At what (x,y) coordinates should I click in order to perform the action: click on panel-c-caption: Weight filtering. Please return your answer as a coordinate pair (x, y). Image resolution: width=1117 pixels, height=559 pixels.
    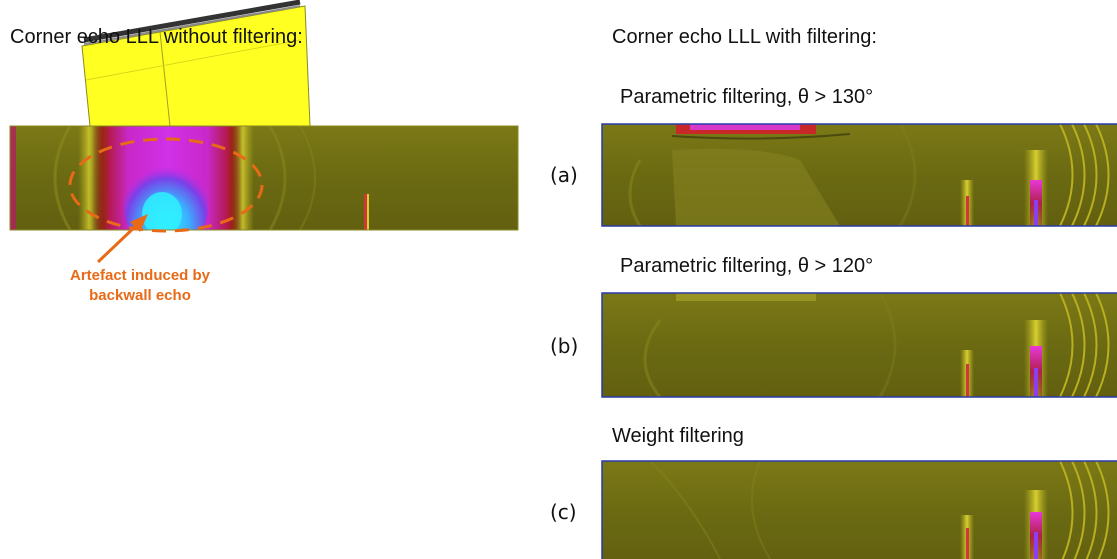
    Looking at the image, I should click on (678, 436).